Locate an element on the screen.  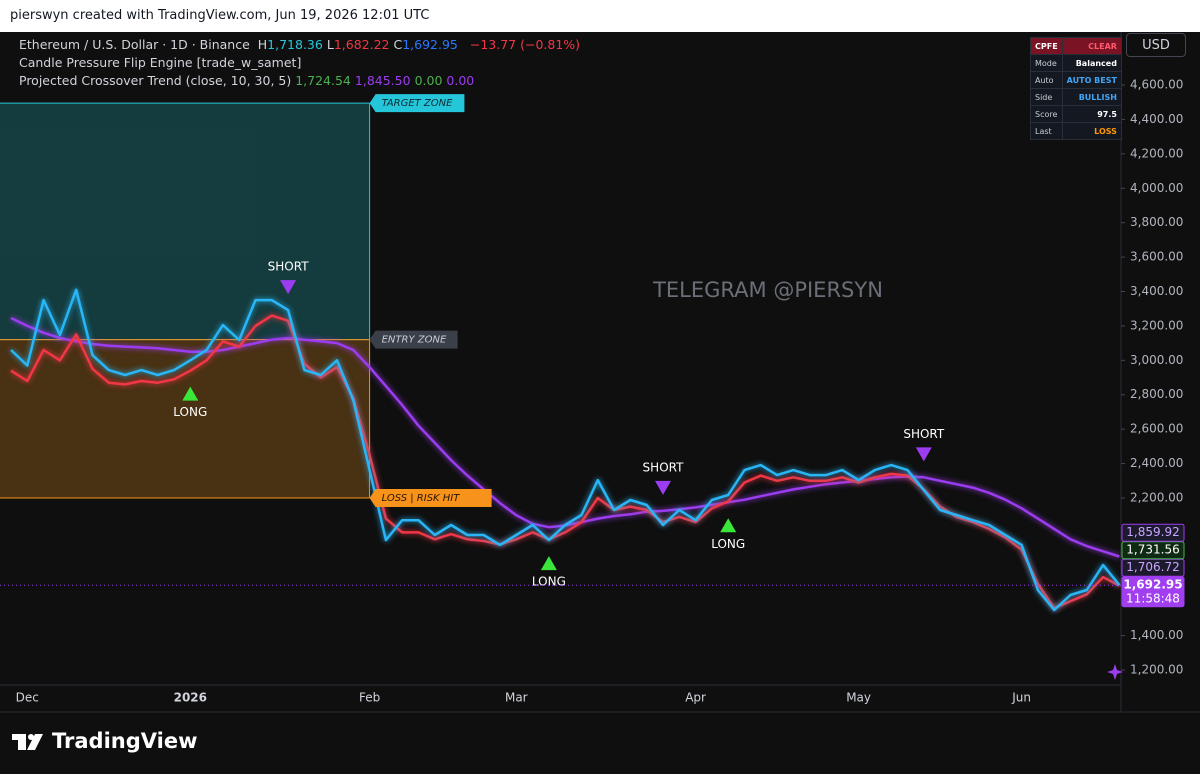
panel-value: BULLISH is located at coordinates (1091, 97).